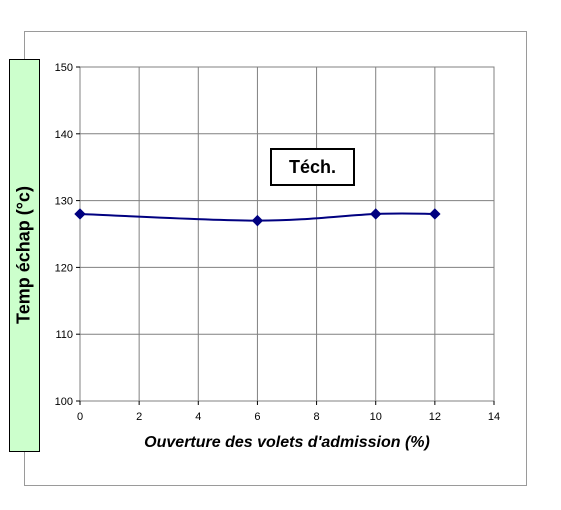 The width and height of the screenshot is (561, 510). I want to click on x-tick-labels: 0 2 4 6 8 10 12 14, so click(288, 412).